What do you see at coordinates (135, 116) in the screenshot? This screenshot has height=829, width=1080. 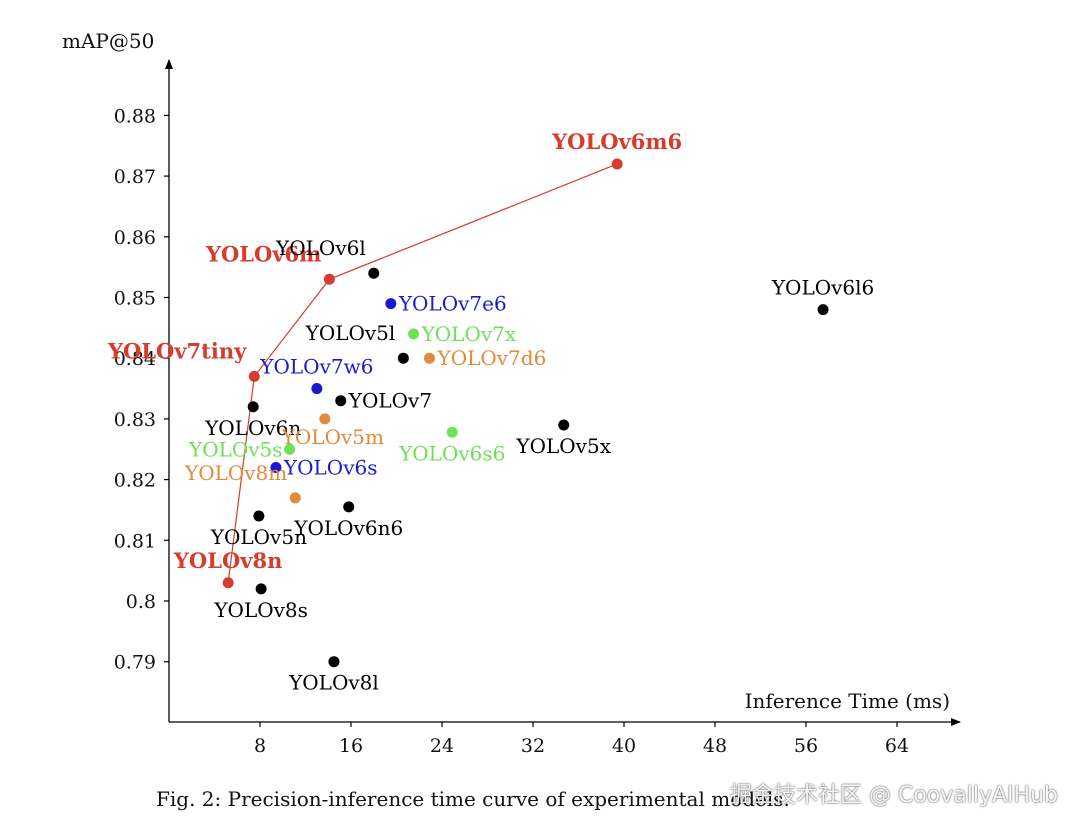 I see `y-tick-label: 0.88` at bounding box center [135, 116].